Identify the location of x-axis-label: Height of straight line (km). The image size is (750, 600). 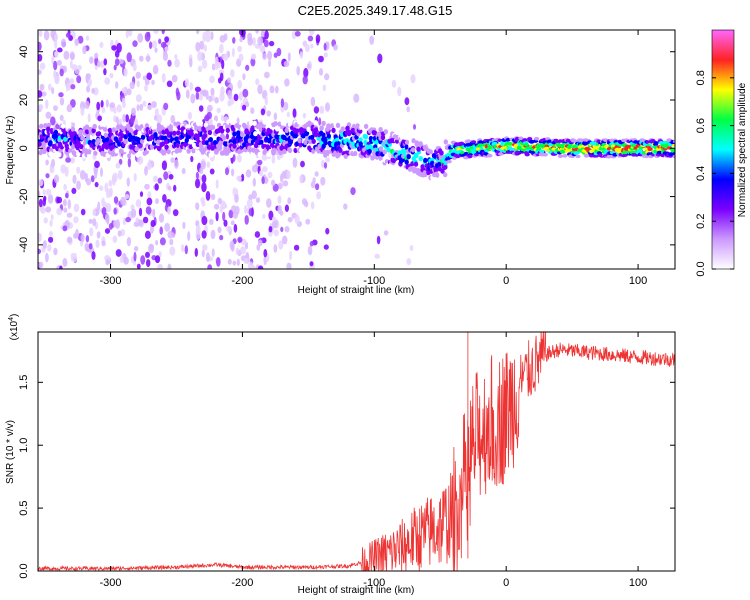
(356, 590).